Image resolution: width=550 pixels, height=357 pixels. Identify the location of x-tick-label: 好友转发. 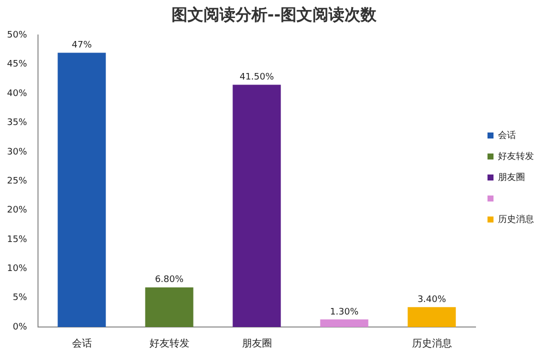
(169, 344).